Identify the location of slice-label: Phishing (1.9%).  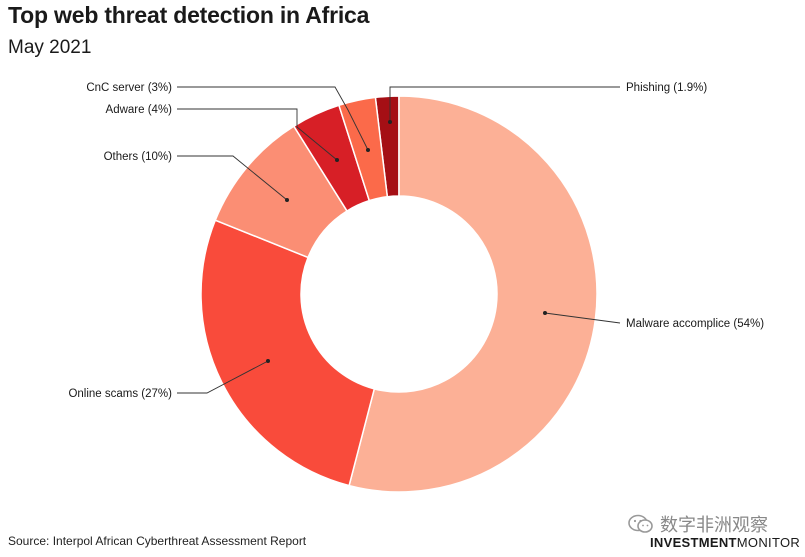
(666, 88).